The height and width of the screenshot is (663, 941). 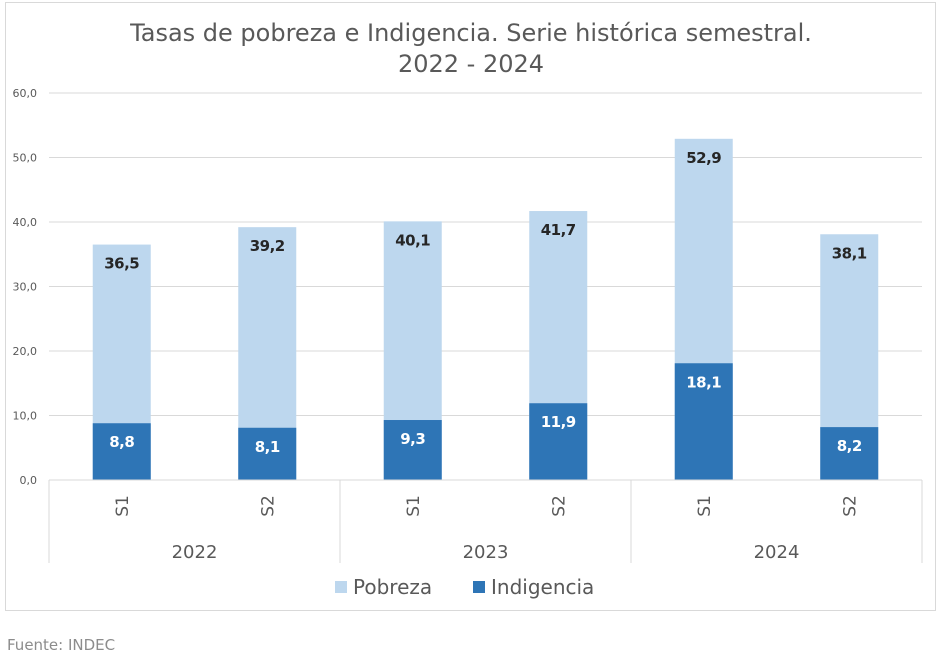 What do you see at coordinates (61, 645) in the screenshot?
I see `source-note: Fuente: INDEC` at bounding box center [61, 645].